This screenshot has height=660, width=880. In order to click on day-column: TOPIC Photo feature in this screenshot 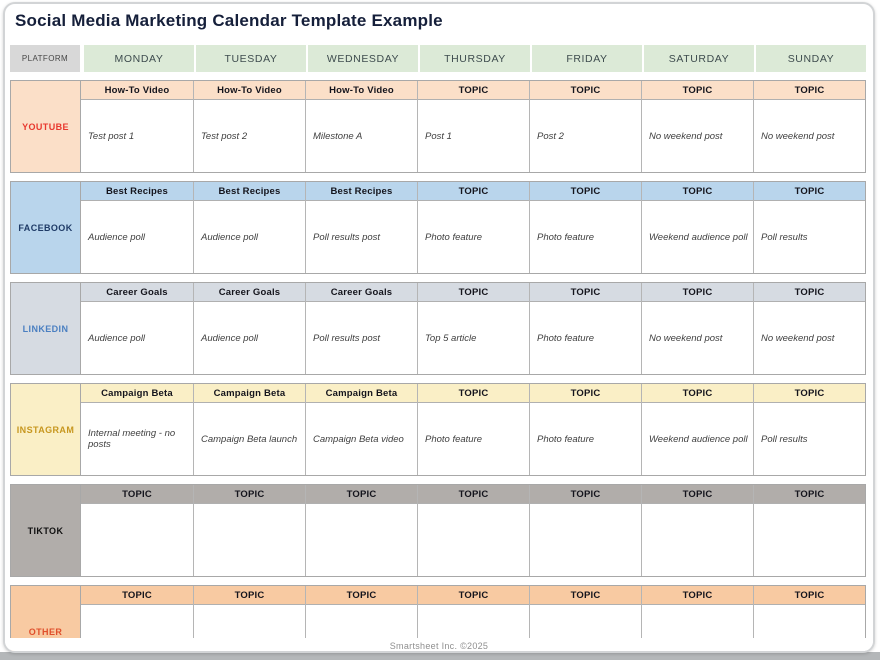, I will do `click(473, 227)`.